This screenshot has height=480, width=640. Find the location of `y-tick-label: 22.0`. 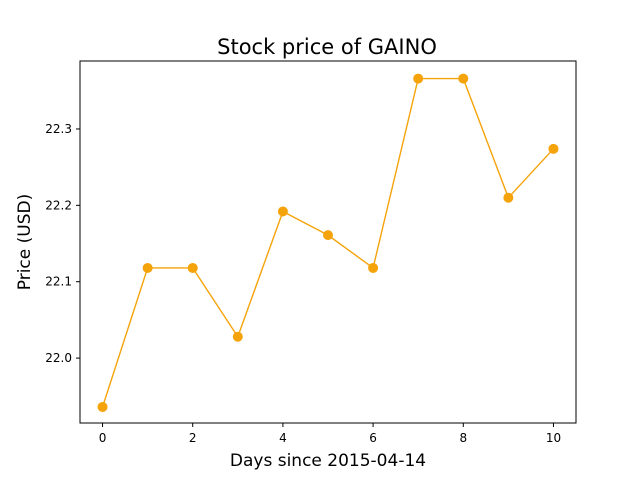

y-tick-label: 22.0 is located at coordinates (58, 358).